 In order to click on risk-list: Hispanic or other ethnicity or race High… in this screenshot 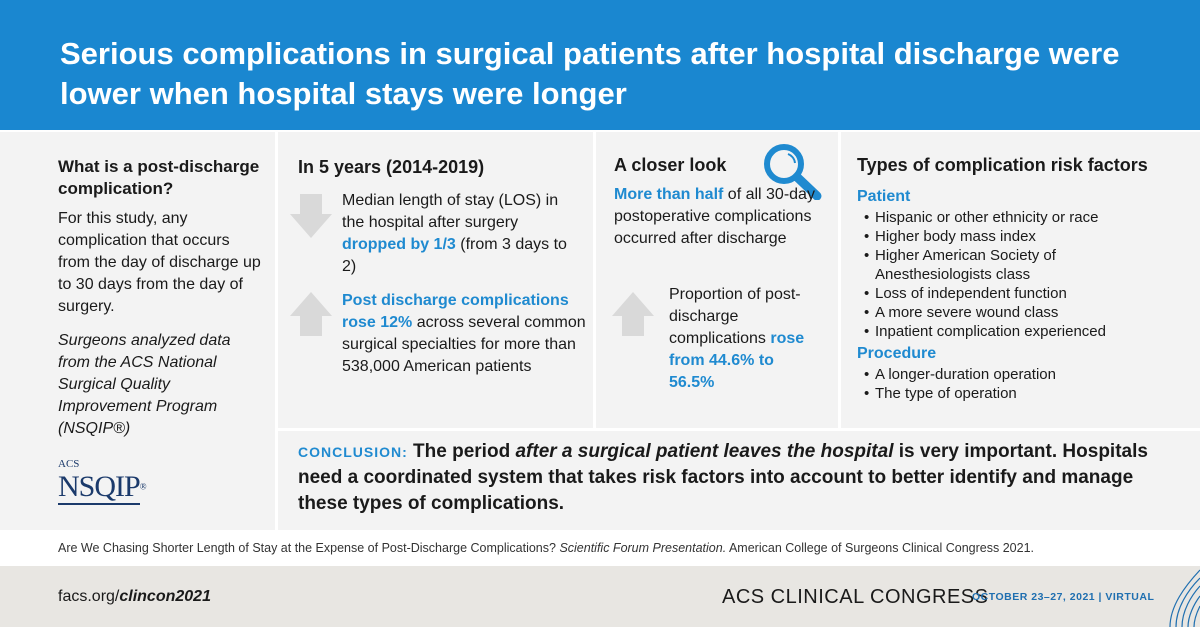, I will do `click(1027, 274)`.